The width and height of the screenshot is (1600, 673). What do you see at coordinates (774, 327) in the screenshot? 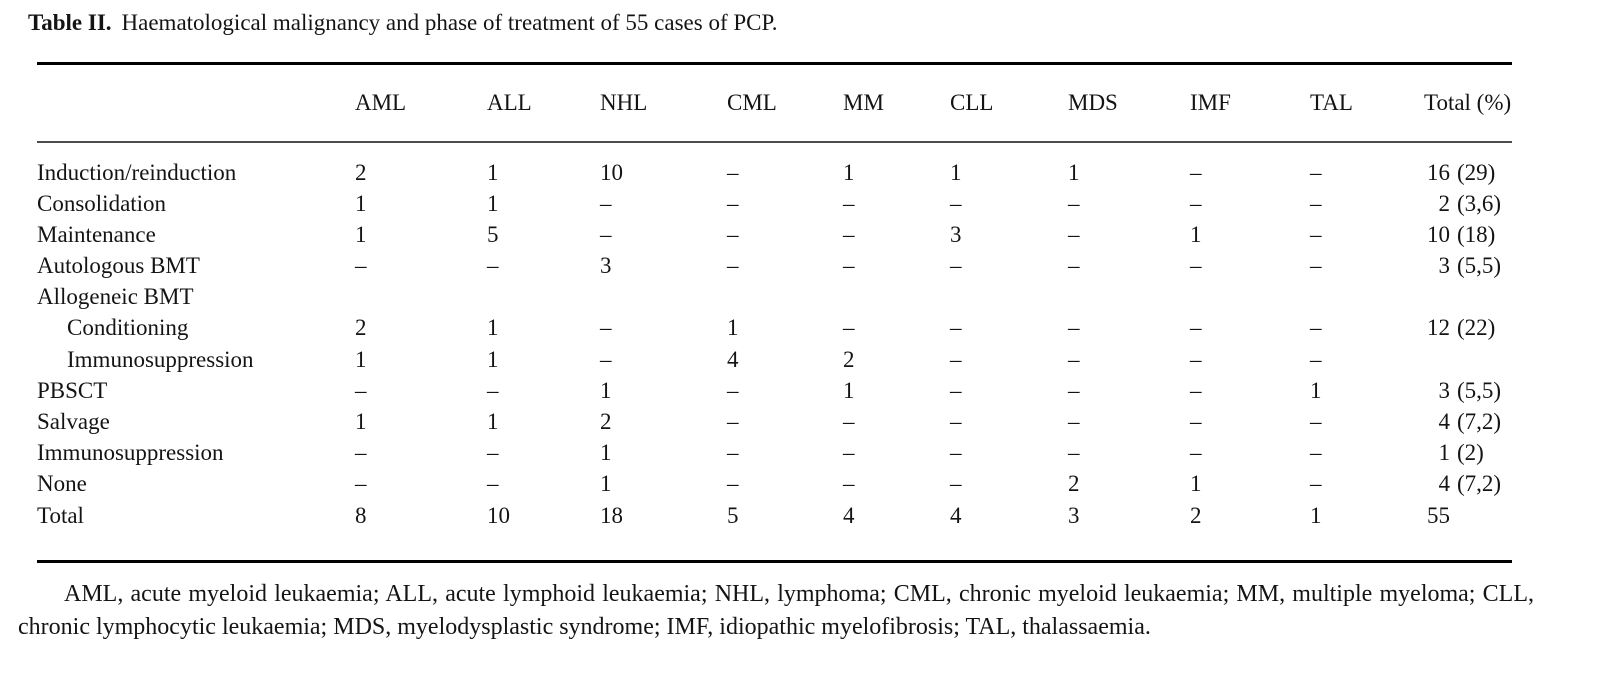
I see `table-row: Conditioning 2 1 – 1 – – – – – 12 (22)` at bounding box center [774, 327].